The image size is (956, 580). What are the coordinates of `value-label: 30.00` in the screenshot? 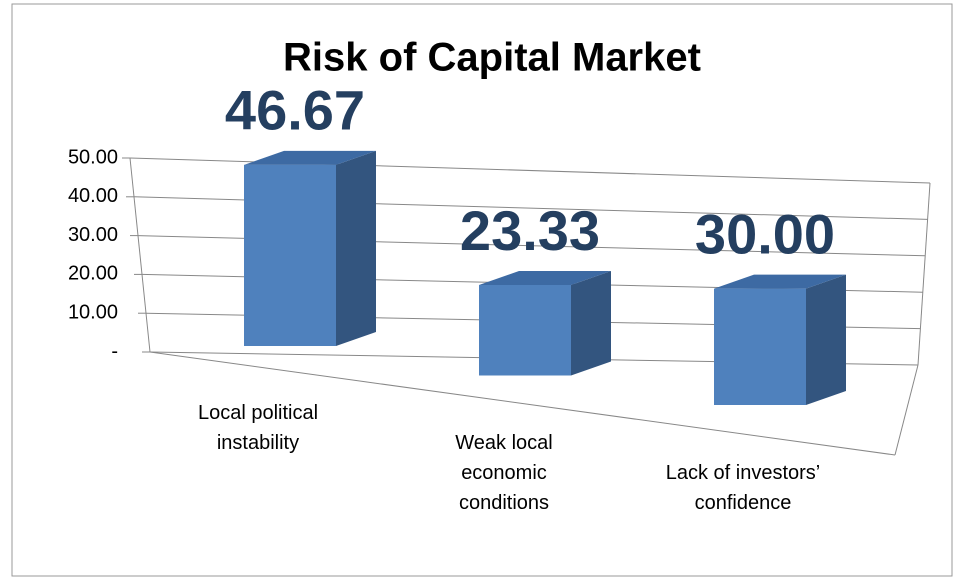 It's located at (765, 233).